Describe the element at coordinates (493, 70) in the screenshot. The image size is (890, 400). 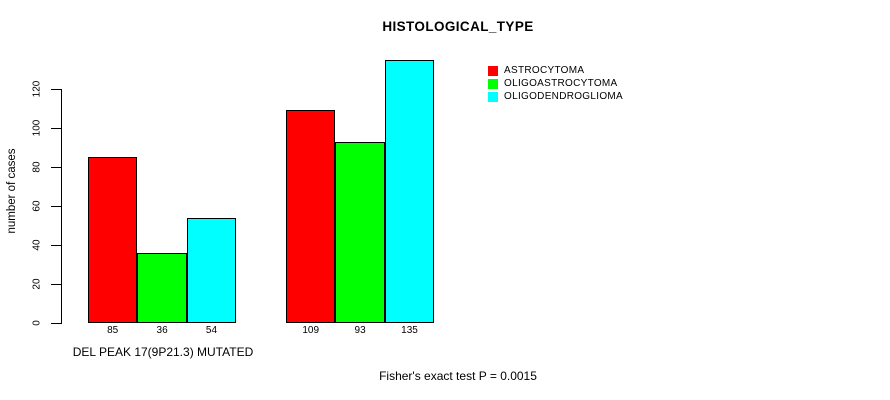
I see `legend-swatch-red` at that location.